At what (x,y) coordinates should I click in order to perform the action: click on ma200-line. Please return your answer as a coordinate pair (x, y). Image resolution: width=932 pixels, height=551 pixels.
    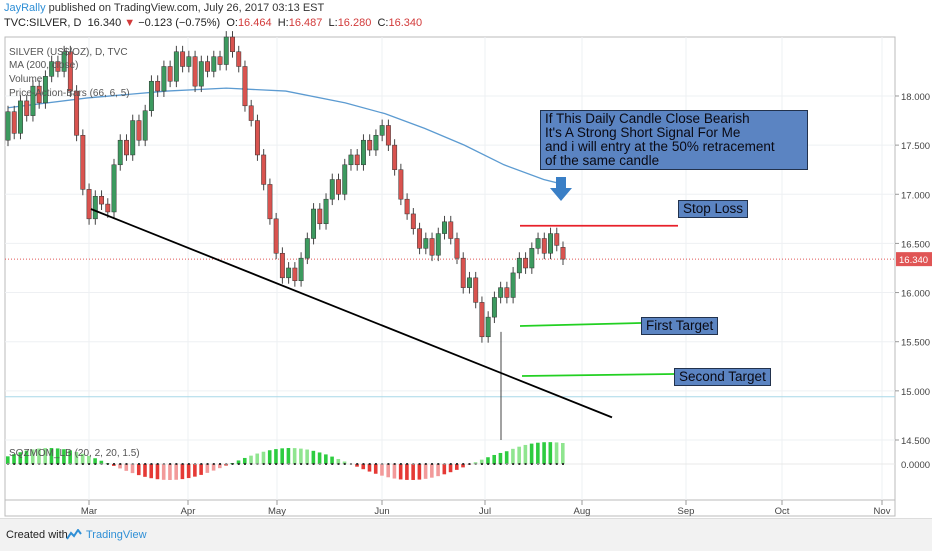
    Looking at the image, I should click on (286, 136).